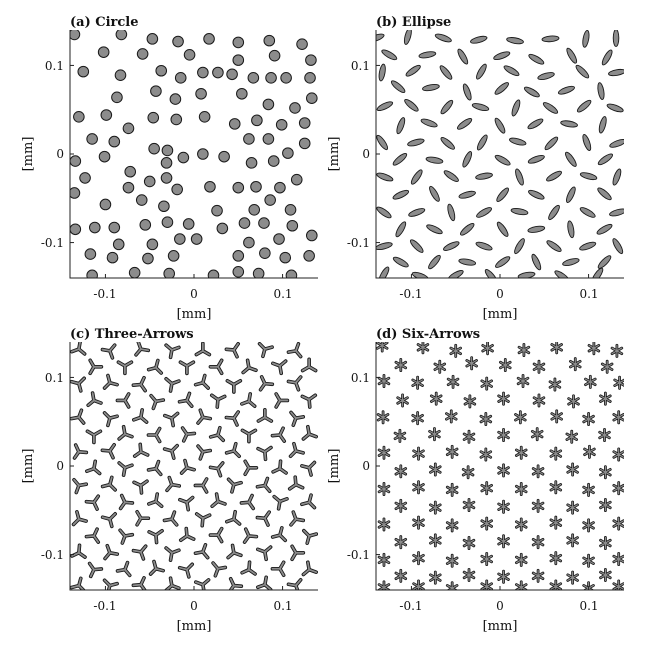 The image size is (650, 650). What do you see at coordinates (358, 555) in the screenshot?
I see `y-tick-label: -0.1` at bounding box center [358, 555].